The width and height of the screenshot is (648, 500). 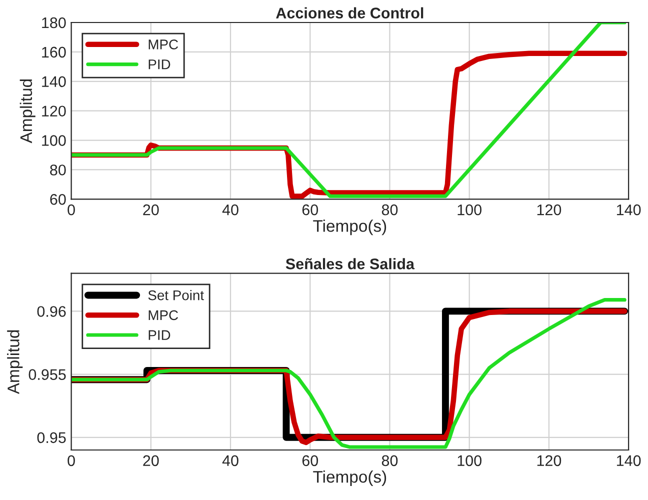 I want to click on y-tick-label: 180, so click(x=54, y=22).